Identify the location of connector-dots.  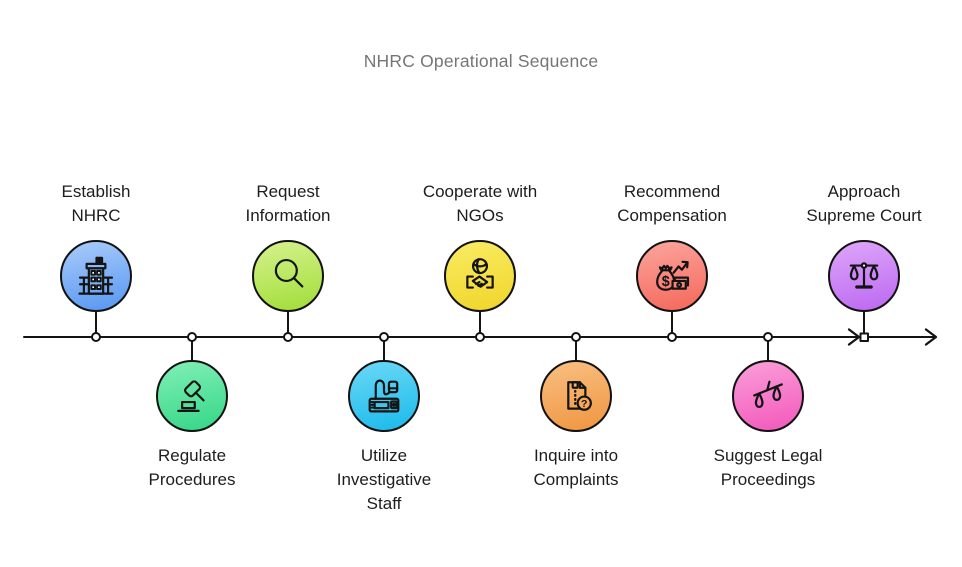
(480, 337).